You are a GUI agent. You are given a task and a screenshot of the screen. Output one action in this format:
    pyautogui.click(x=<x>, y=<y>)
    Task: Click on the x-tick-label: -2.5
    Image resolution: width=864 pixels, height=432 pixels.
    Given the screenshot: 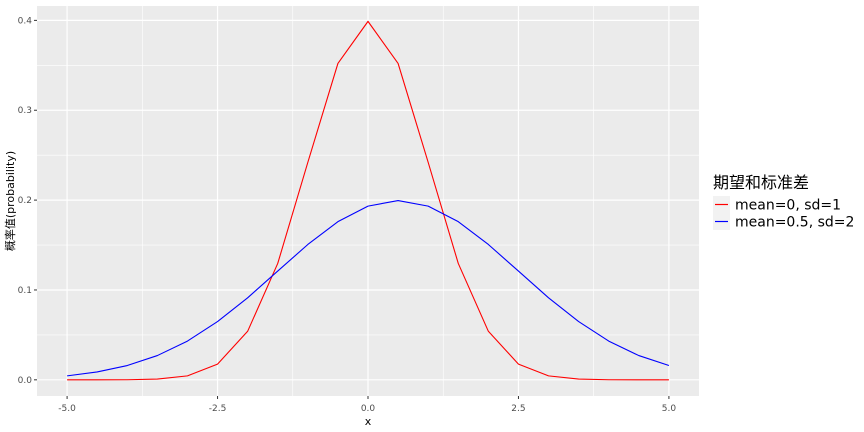 What is the action you would take?
    pyautogui.click(x=218, y=409)
    